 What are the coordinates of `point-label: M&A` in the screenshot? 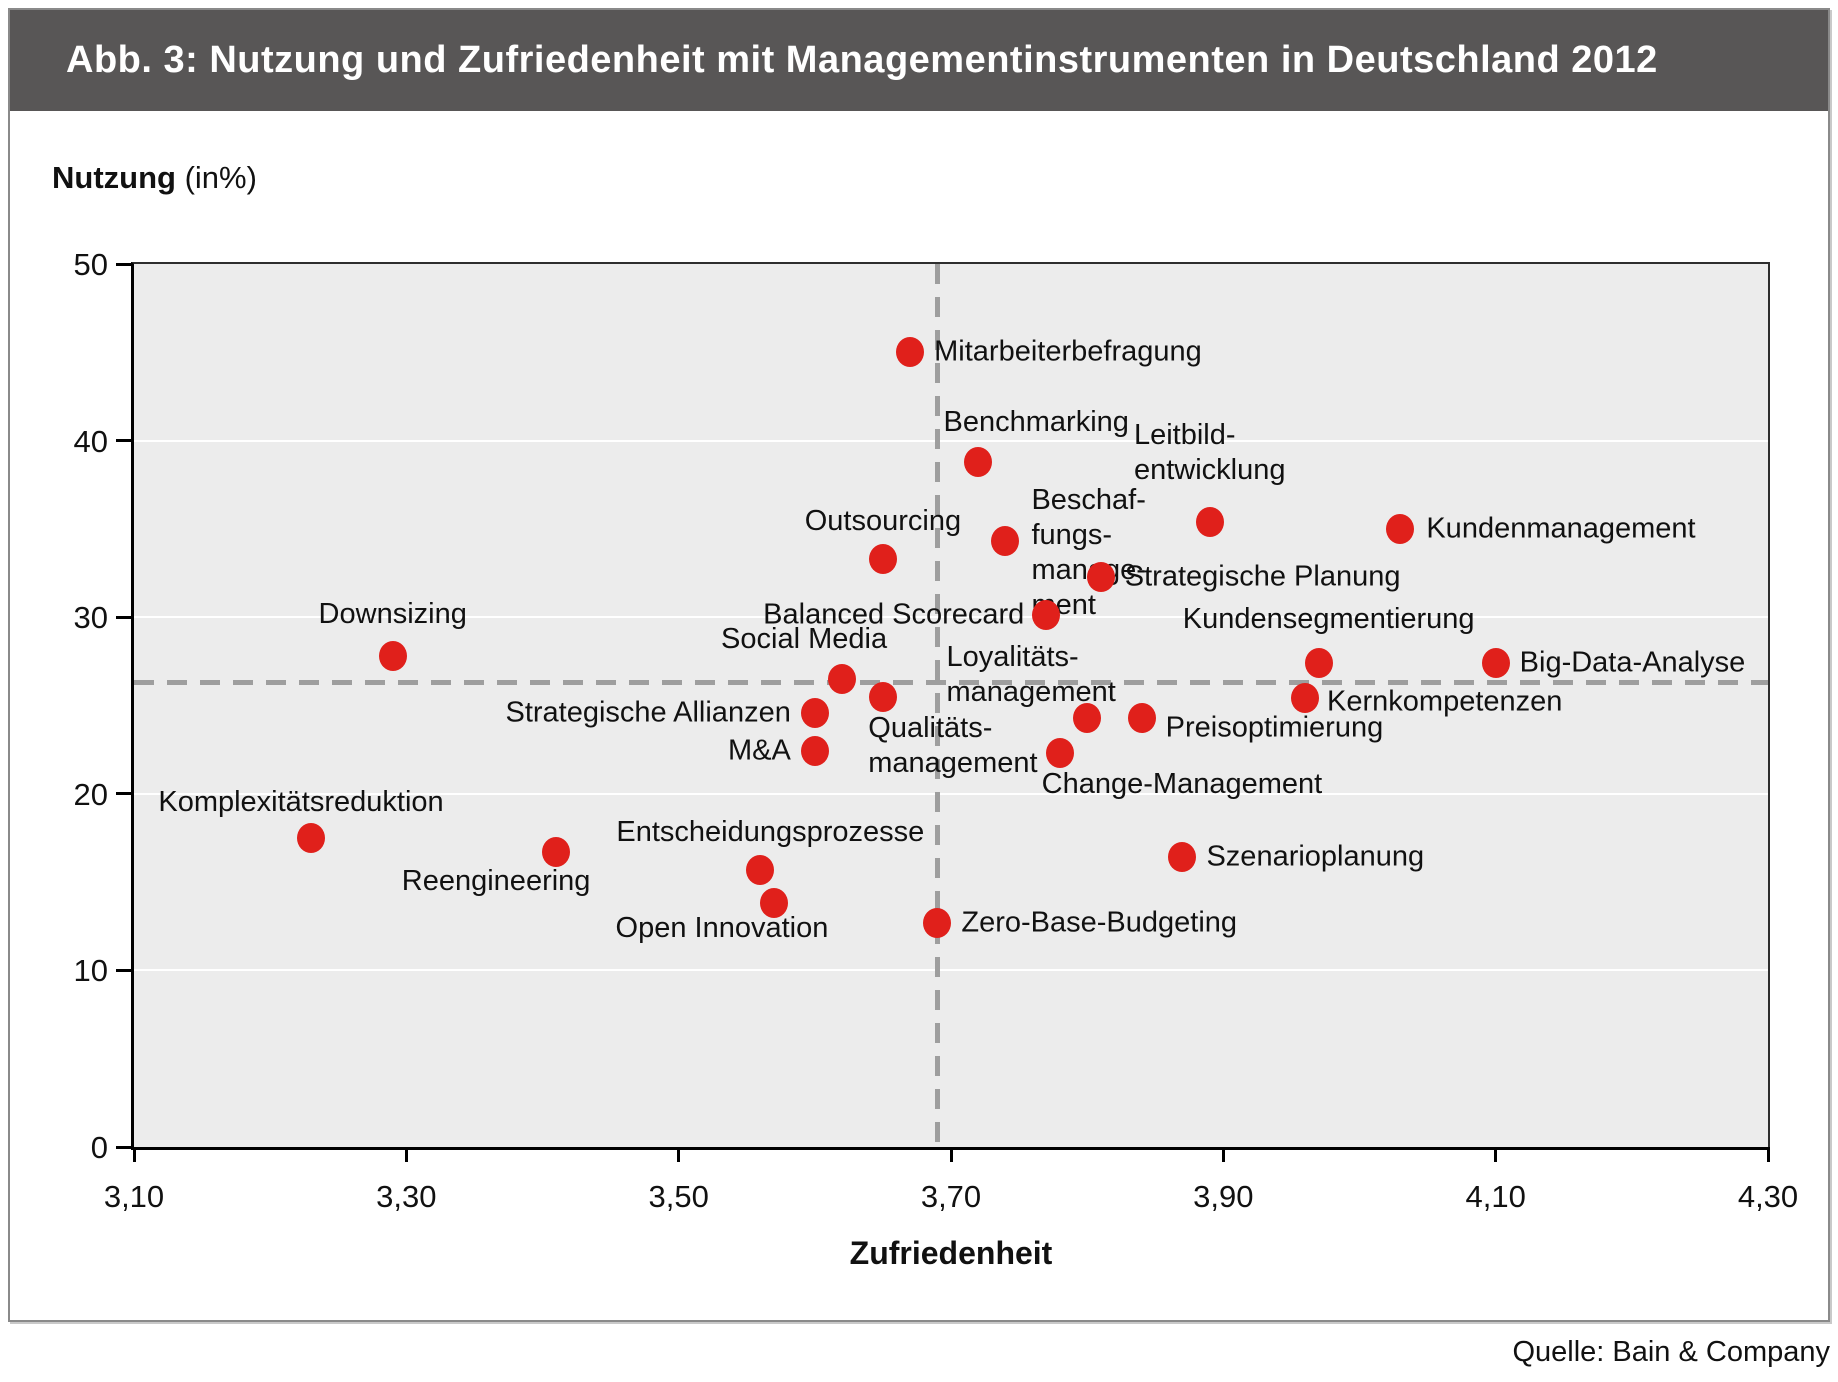 It's located at (759, 750).